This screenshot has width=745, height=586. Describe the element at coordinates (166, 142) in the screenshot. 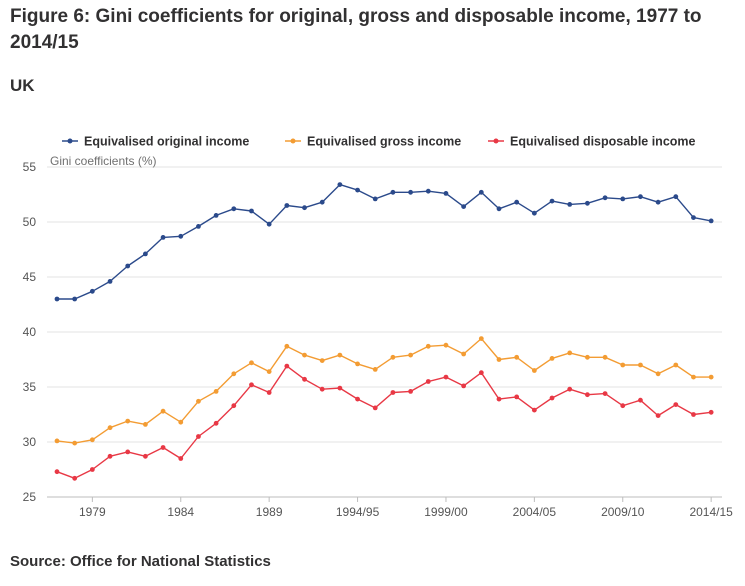

I see `legend-label: Equivalised original income` at that location.